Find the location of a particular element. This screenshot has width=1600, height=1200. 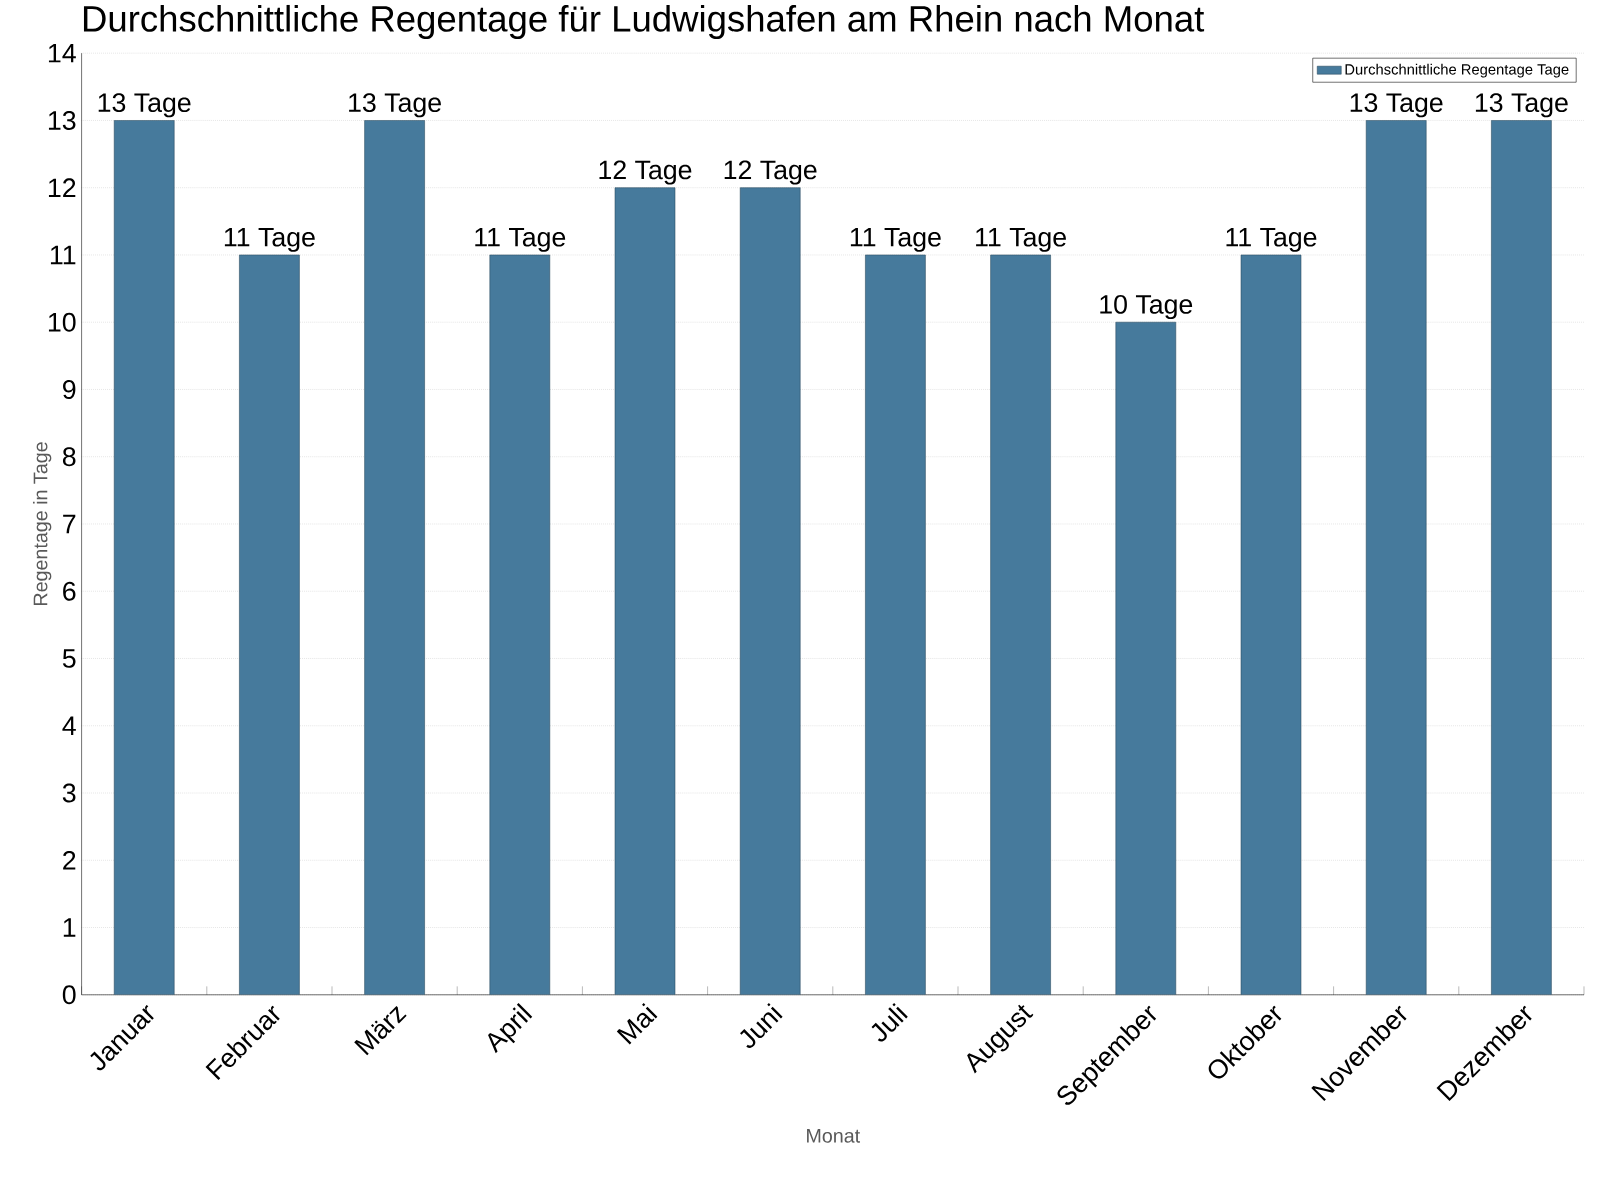

y-axis-title: Regentage in Tage is located at coordinates (42, 523).